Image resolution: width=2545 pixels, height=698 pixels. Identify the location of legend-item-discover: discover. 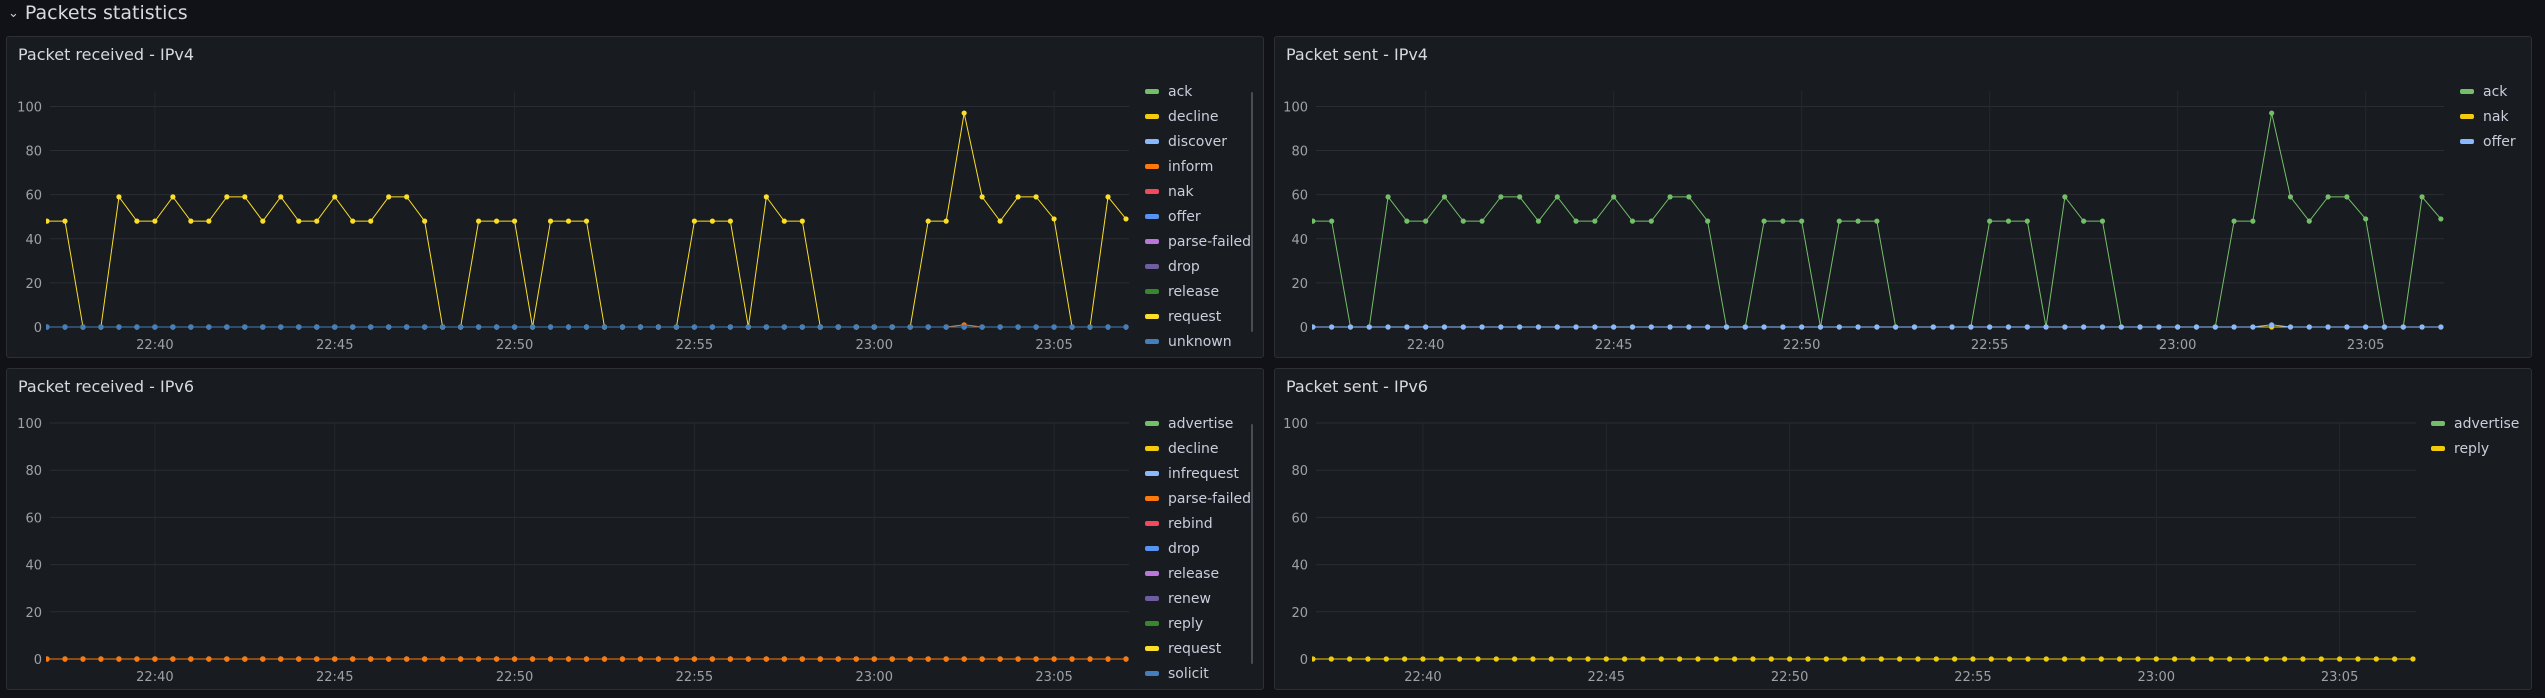
(1198, 141).